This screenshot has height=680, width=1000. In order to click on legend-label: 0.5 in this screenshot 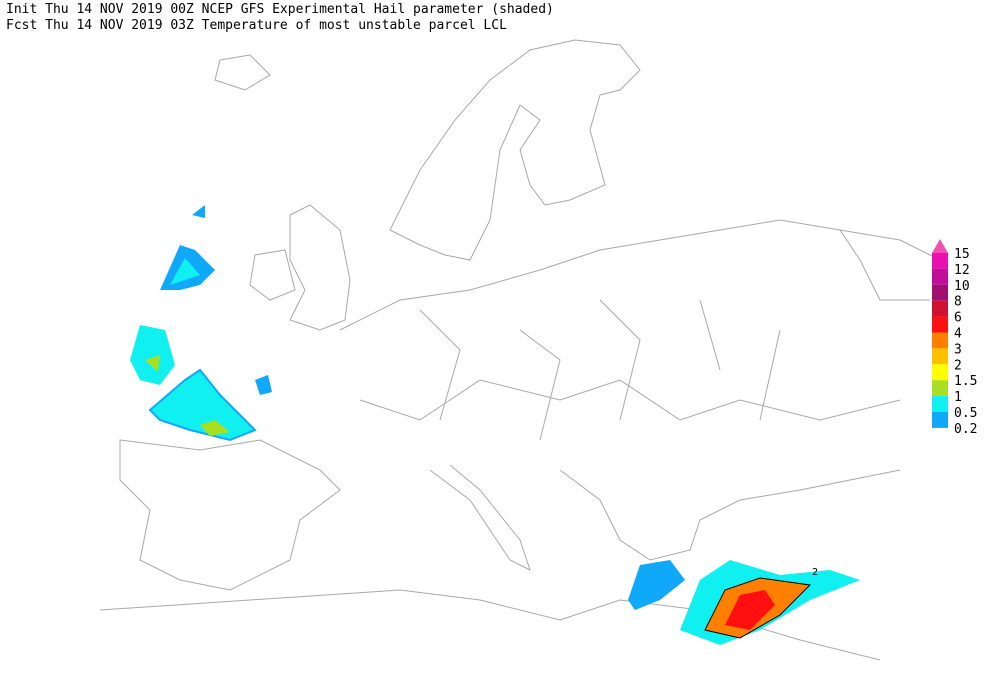, I will do `click(965, 413)`.